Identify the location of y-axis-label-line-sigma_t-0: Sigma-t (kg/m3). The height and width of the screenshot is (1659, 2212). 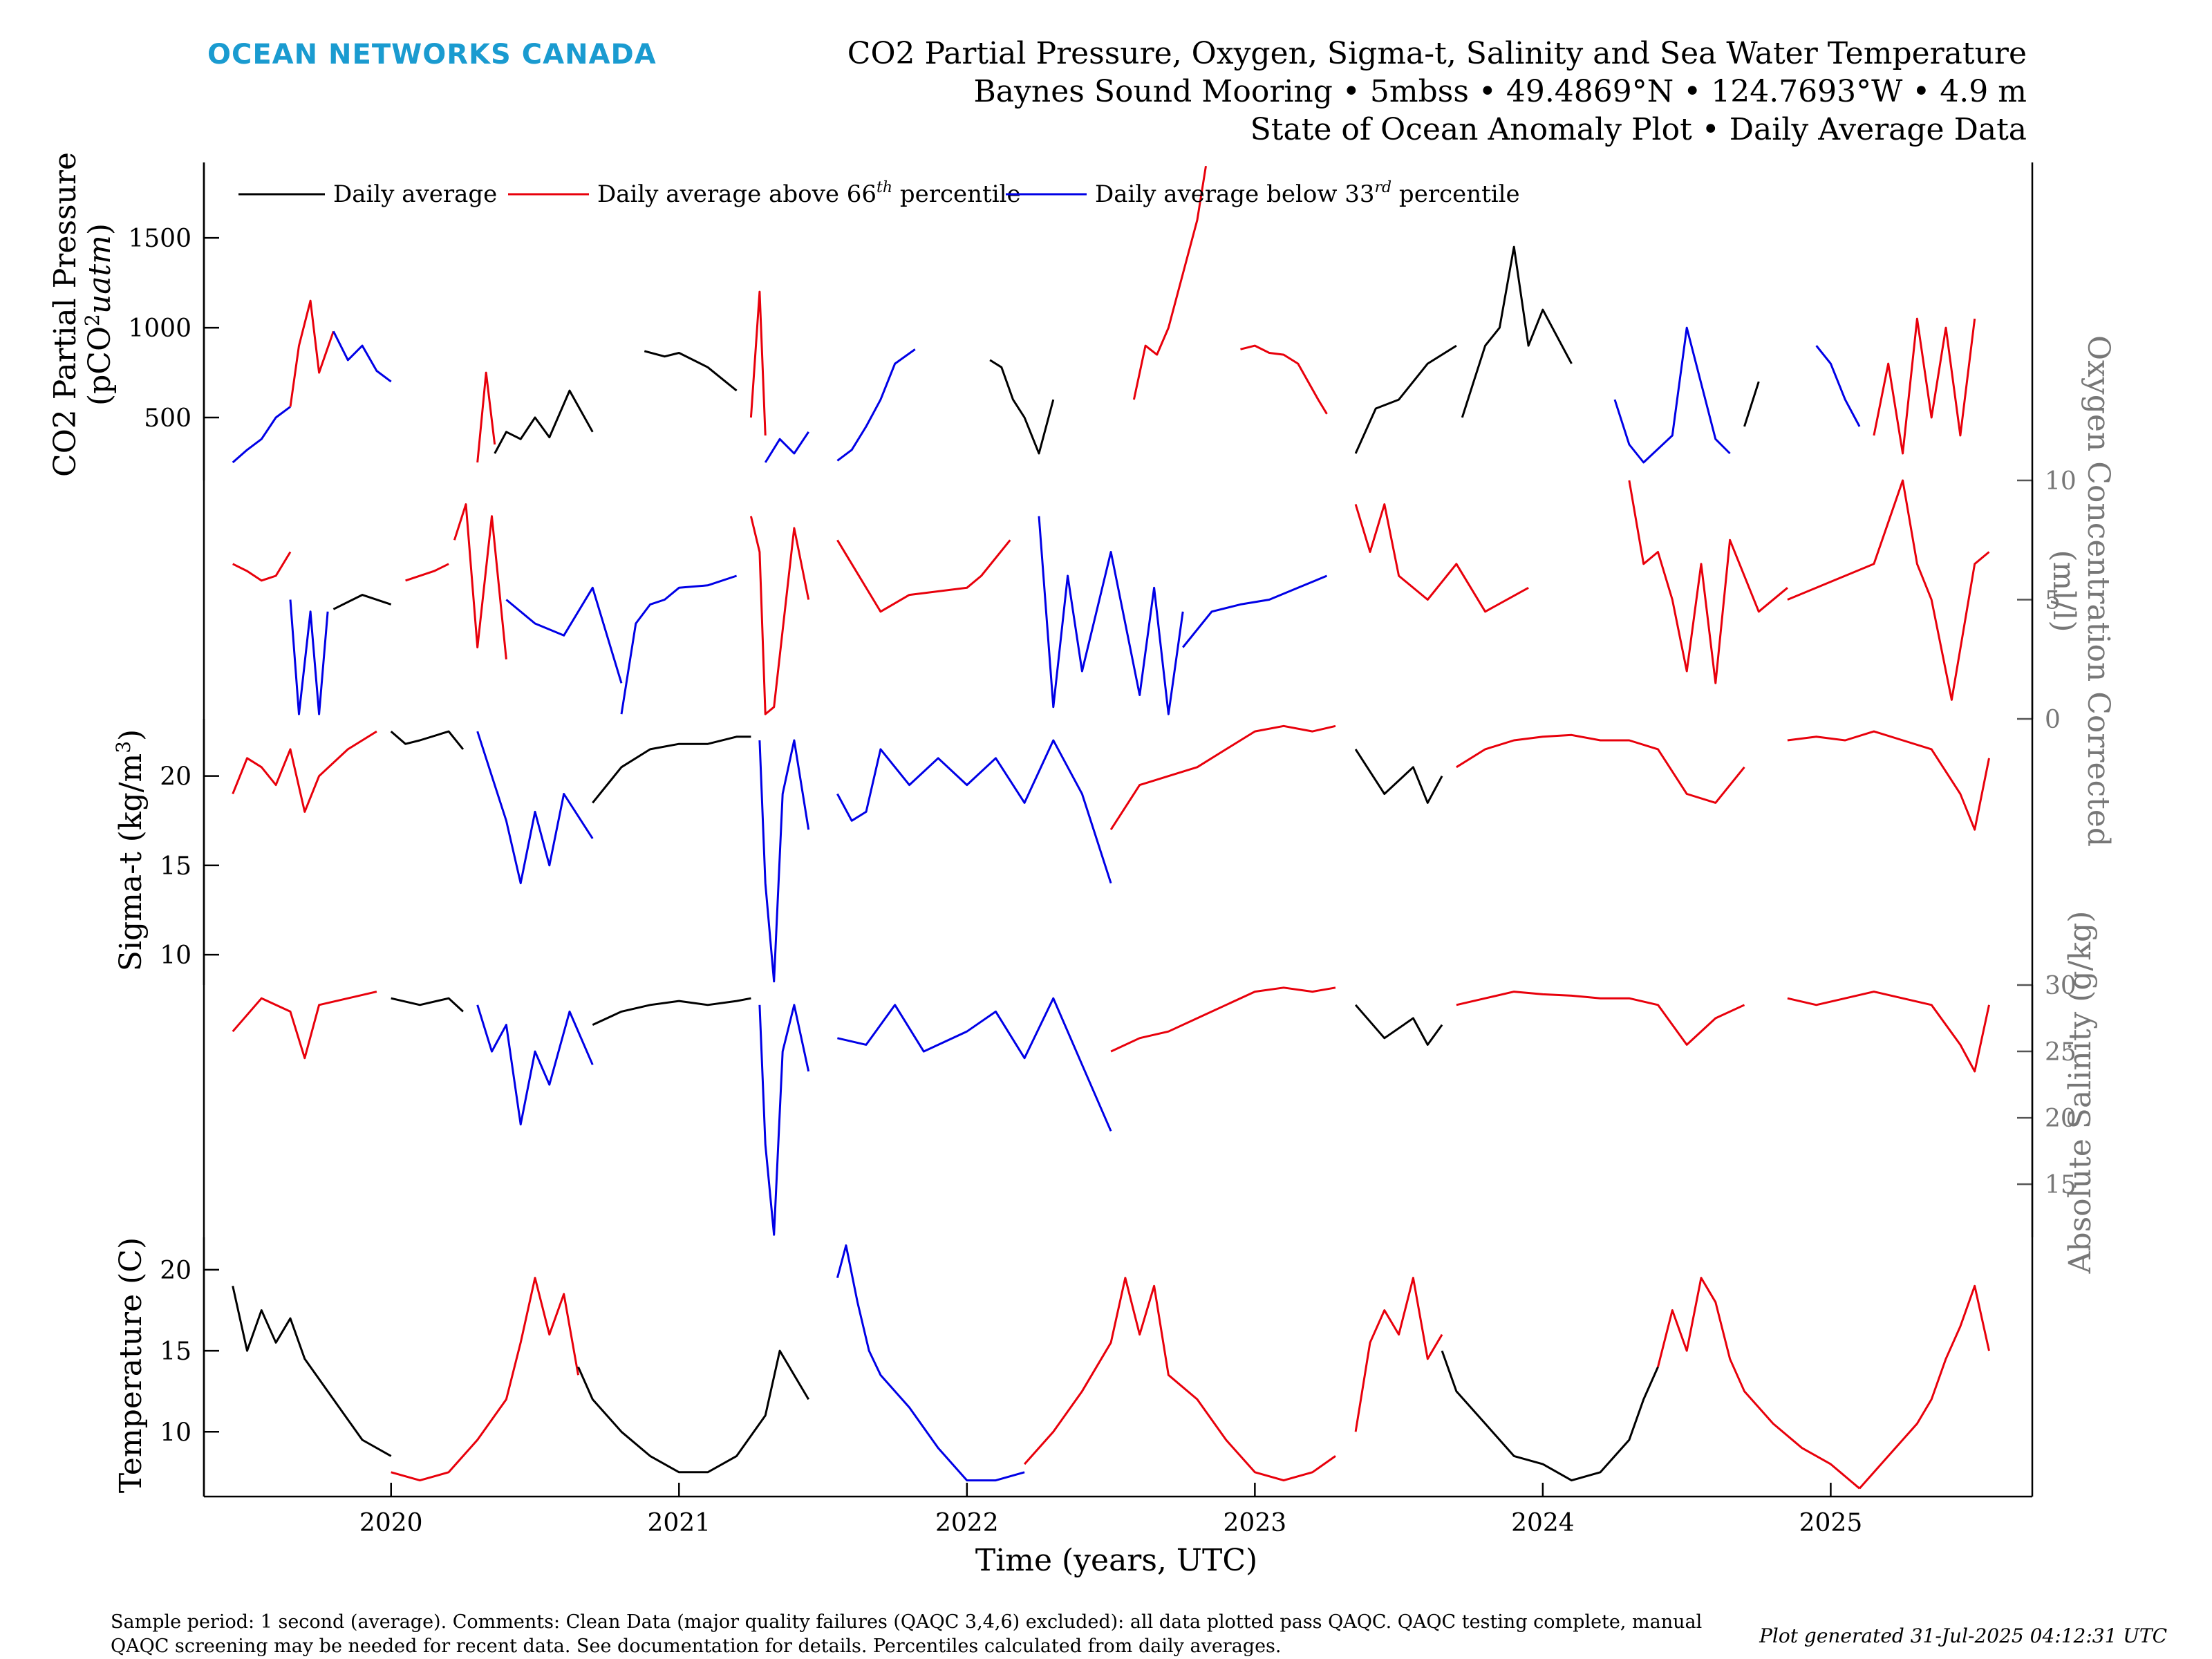
(130, 850).